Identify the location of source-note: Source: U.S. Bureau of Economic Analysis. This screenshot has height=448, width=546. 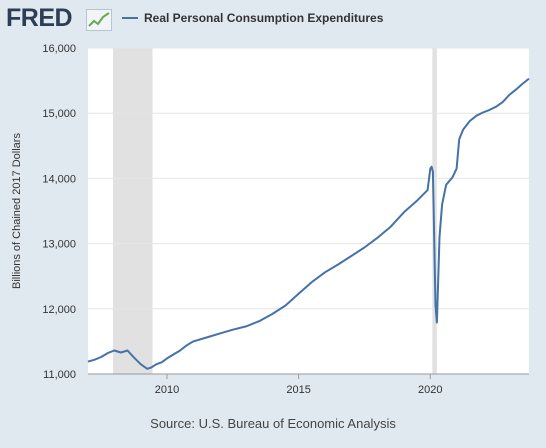
(273, 423).